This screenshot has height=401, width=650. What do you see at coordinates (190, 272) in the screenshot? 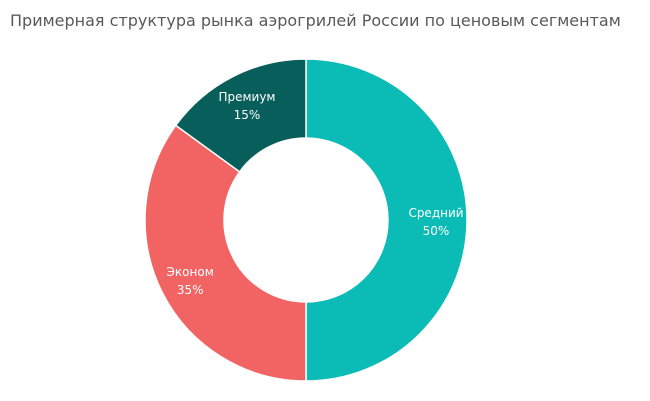
I see `slice-name-label: Эконом` at bounding box center [190, 272].